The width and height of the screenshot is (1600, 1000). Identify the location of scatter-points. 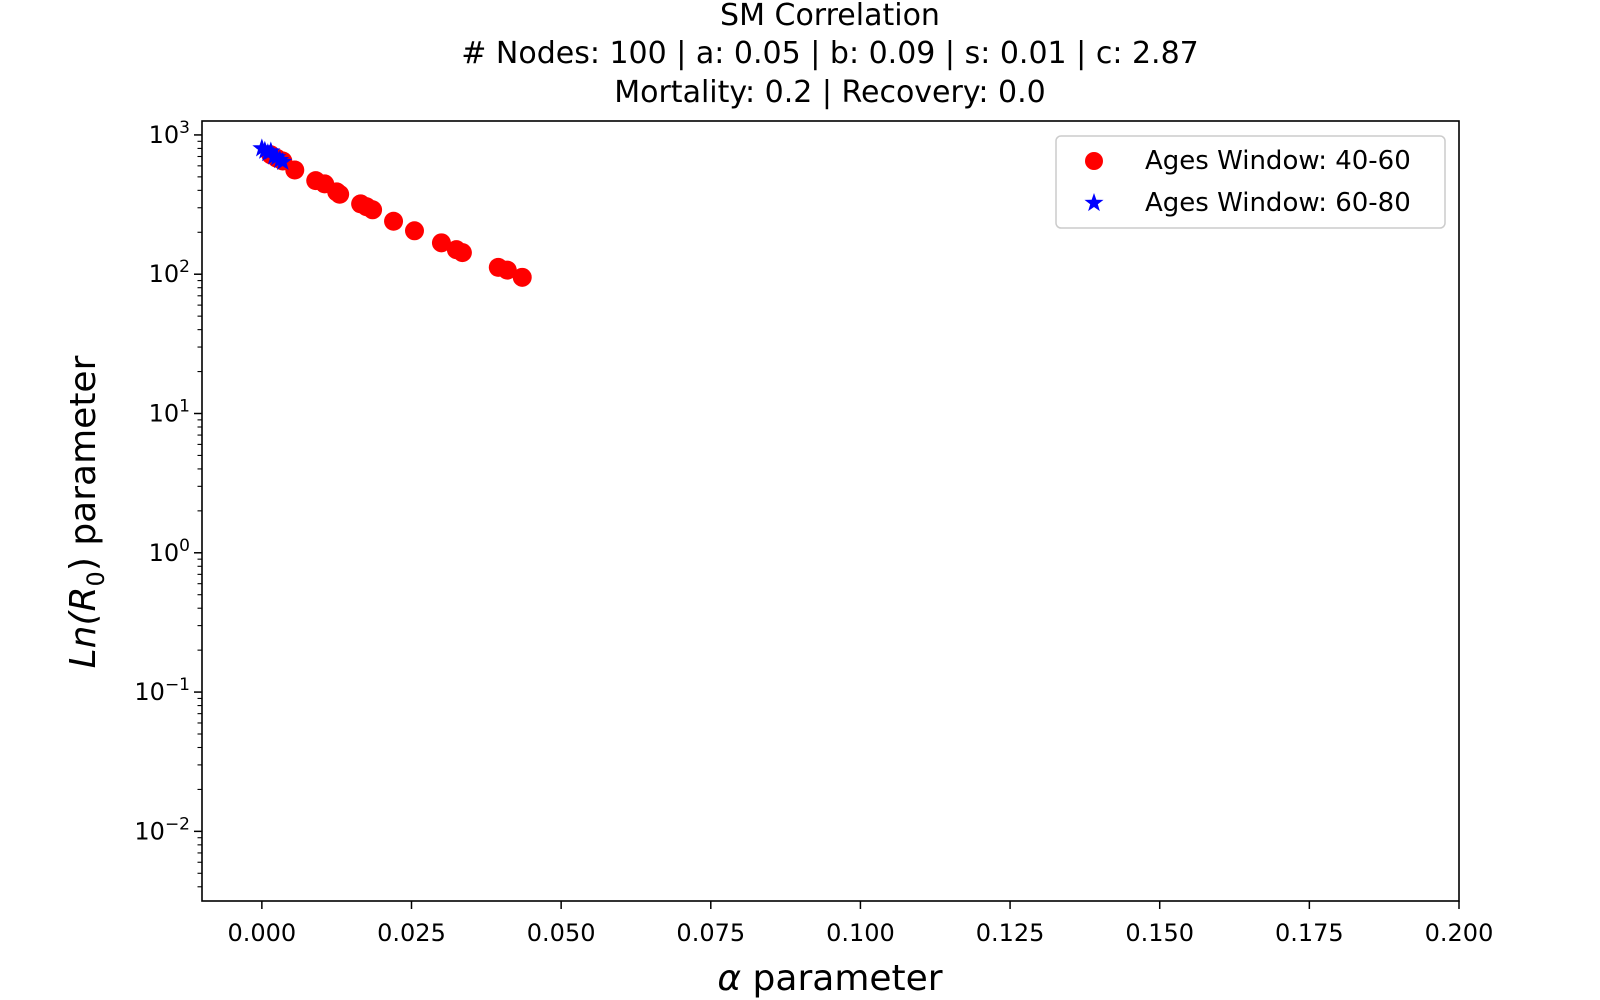
(392, 212).